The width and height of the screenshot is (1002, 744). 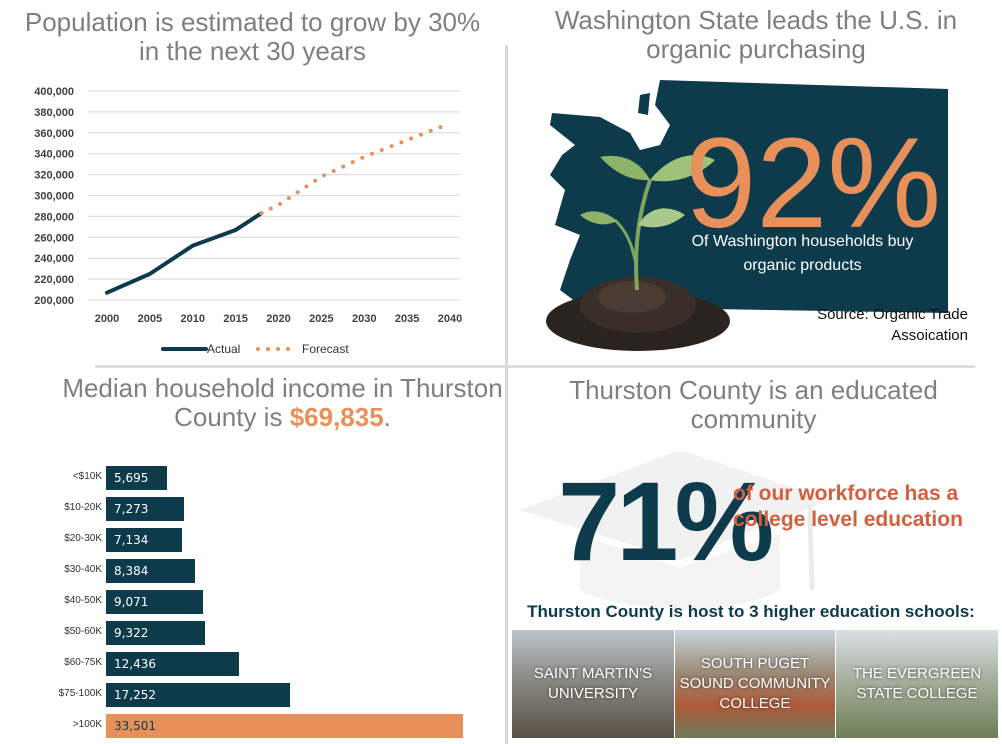 I want to click on bar-value-label: 17,252, so click(x=135, y=695).